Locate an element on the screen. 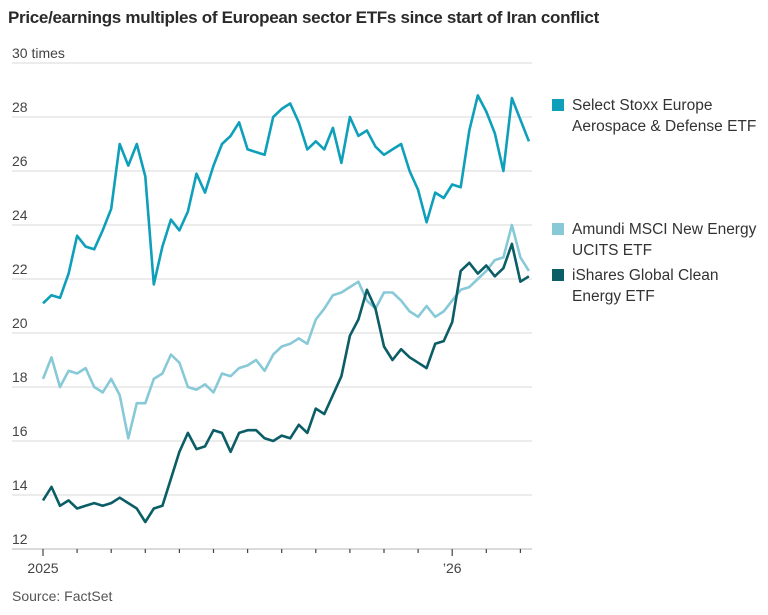  x-tick-label: 2025 is located at coordinates (42, 568).